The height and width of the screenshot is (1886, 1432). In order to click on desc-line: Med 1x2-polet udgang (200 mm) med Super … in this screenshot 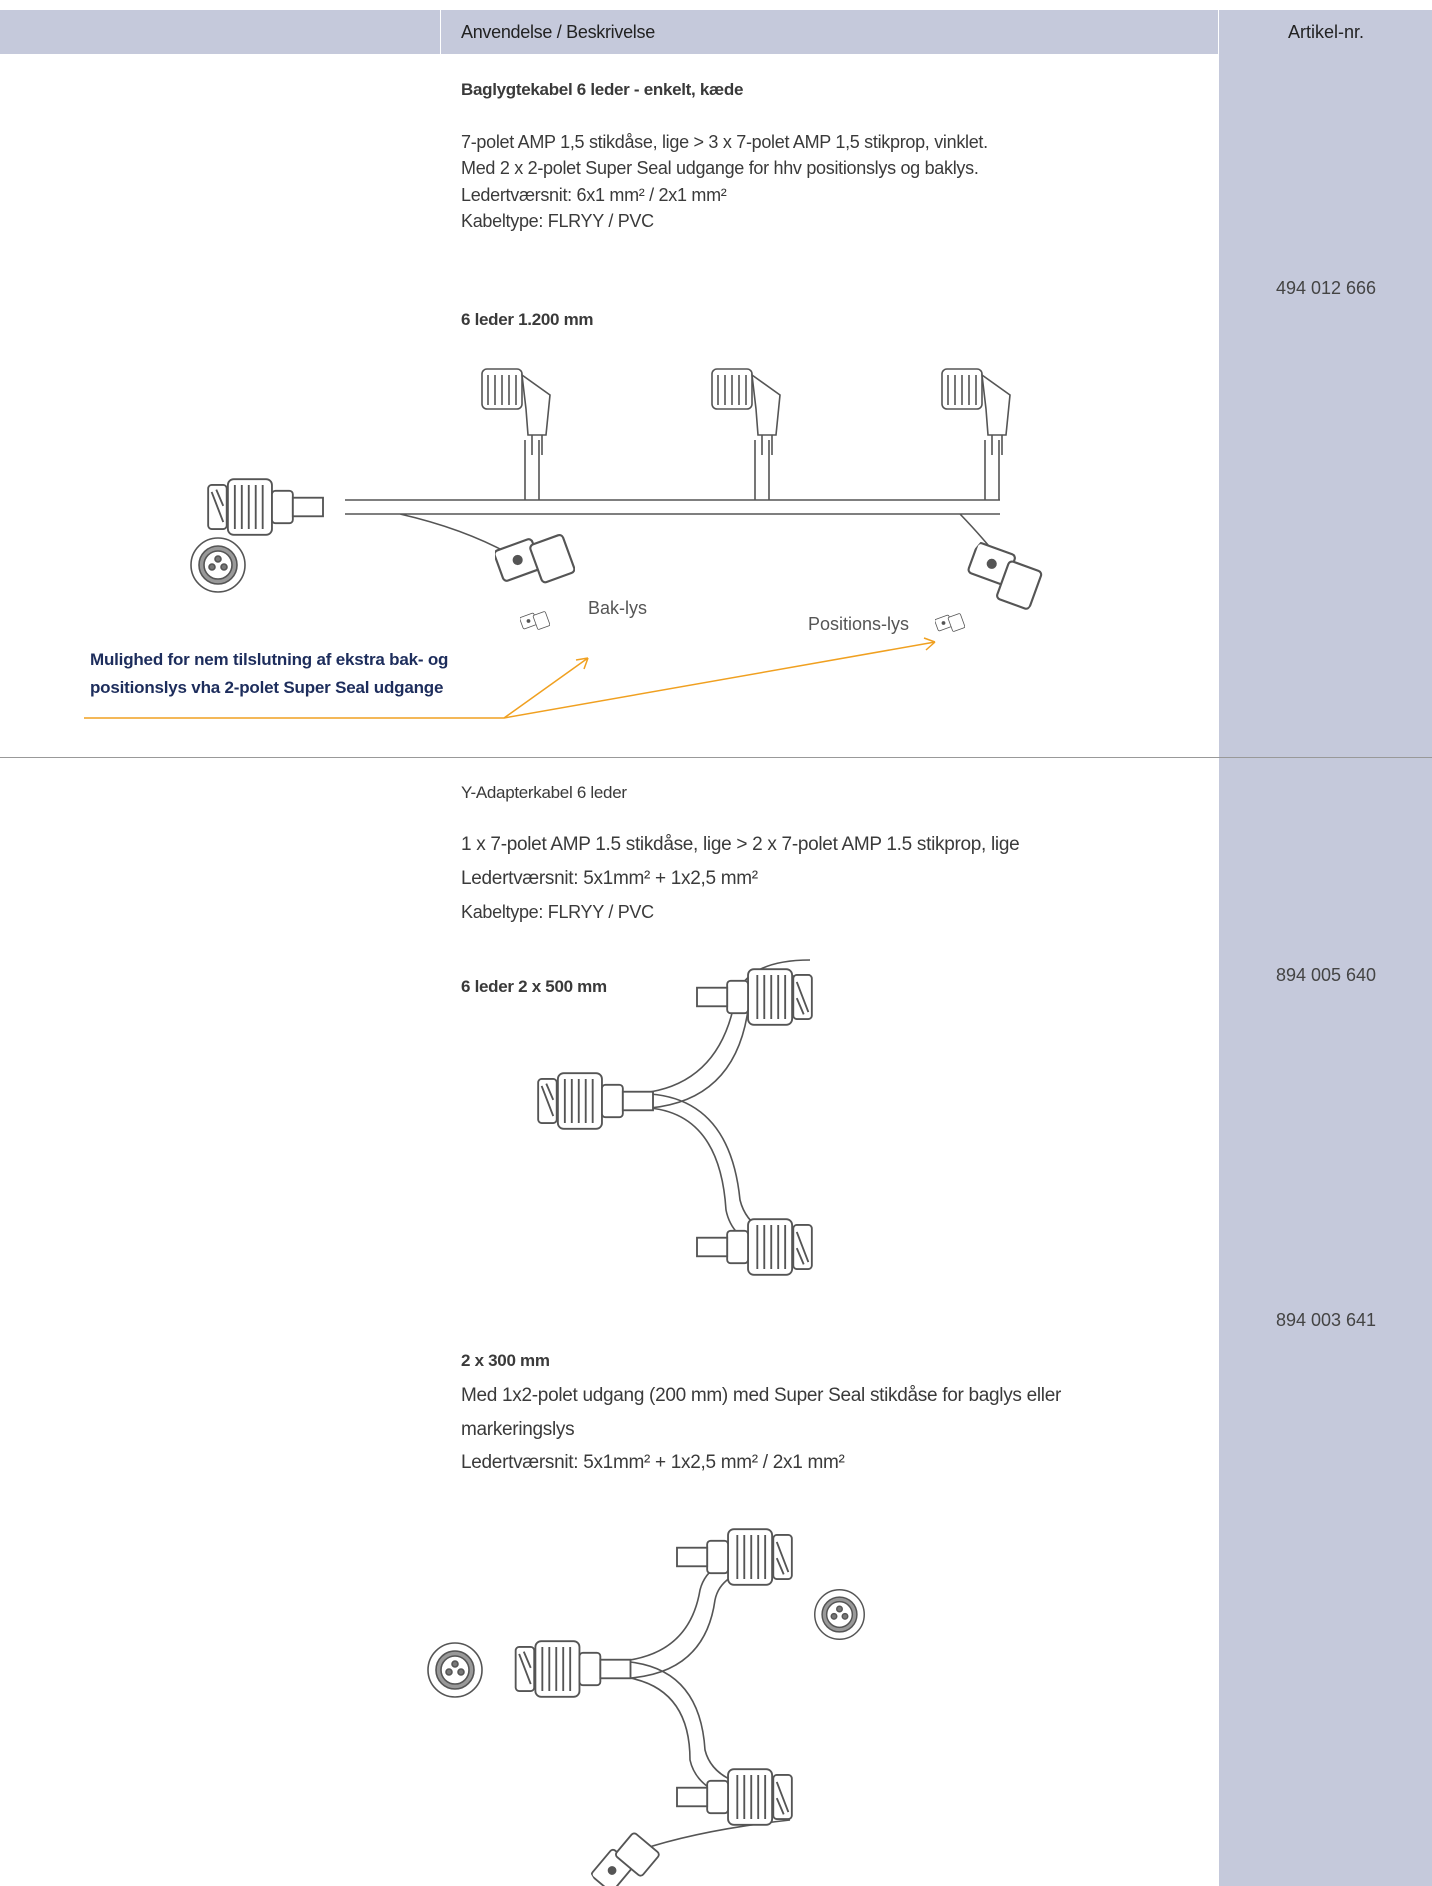, I will do `click(761, 1395)`.